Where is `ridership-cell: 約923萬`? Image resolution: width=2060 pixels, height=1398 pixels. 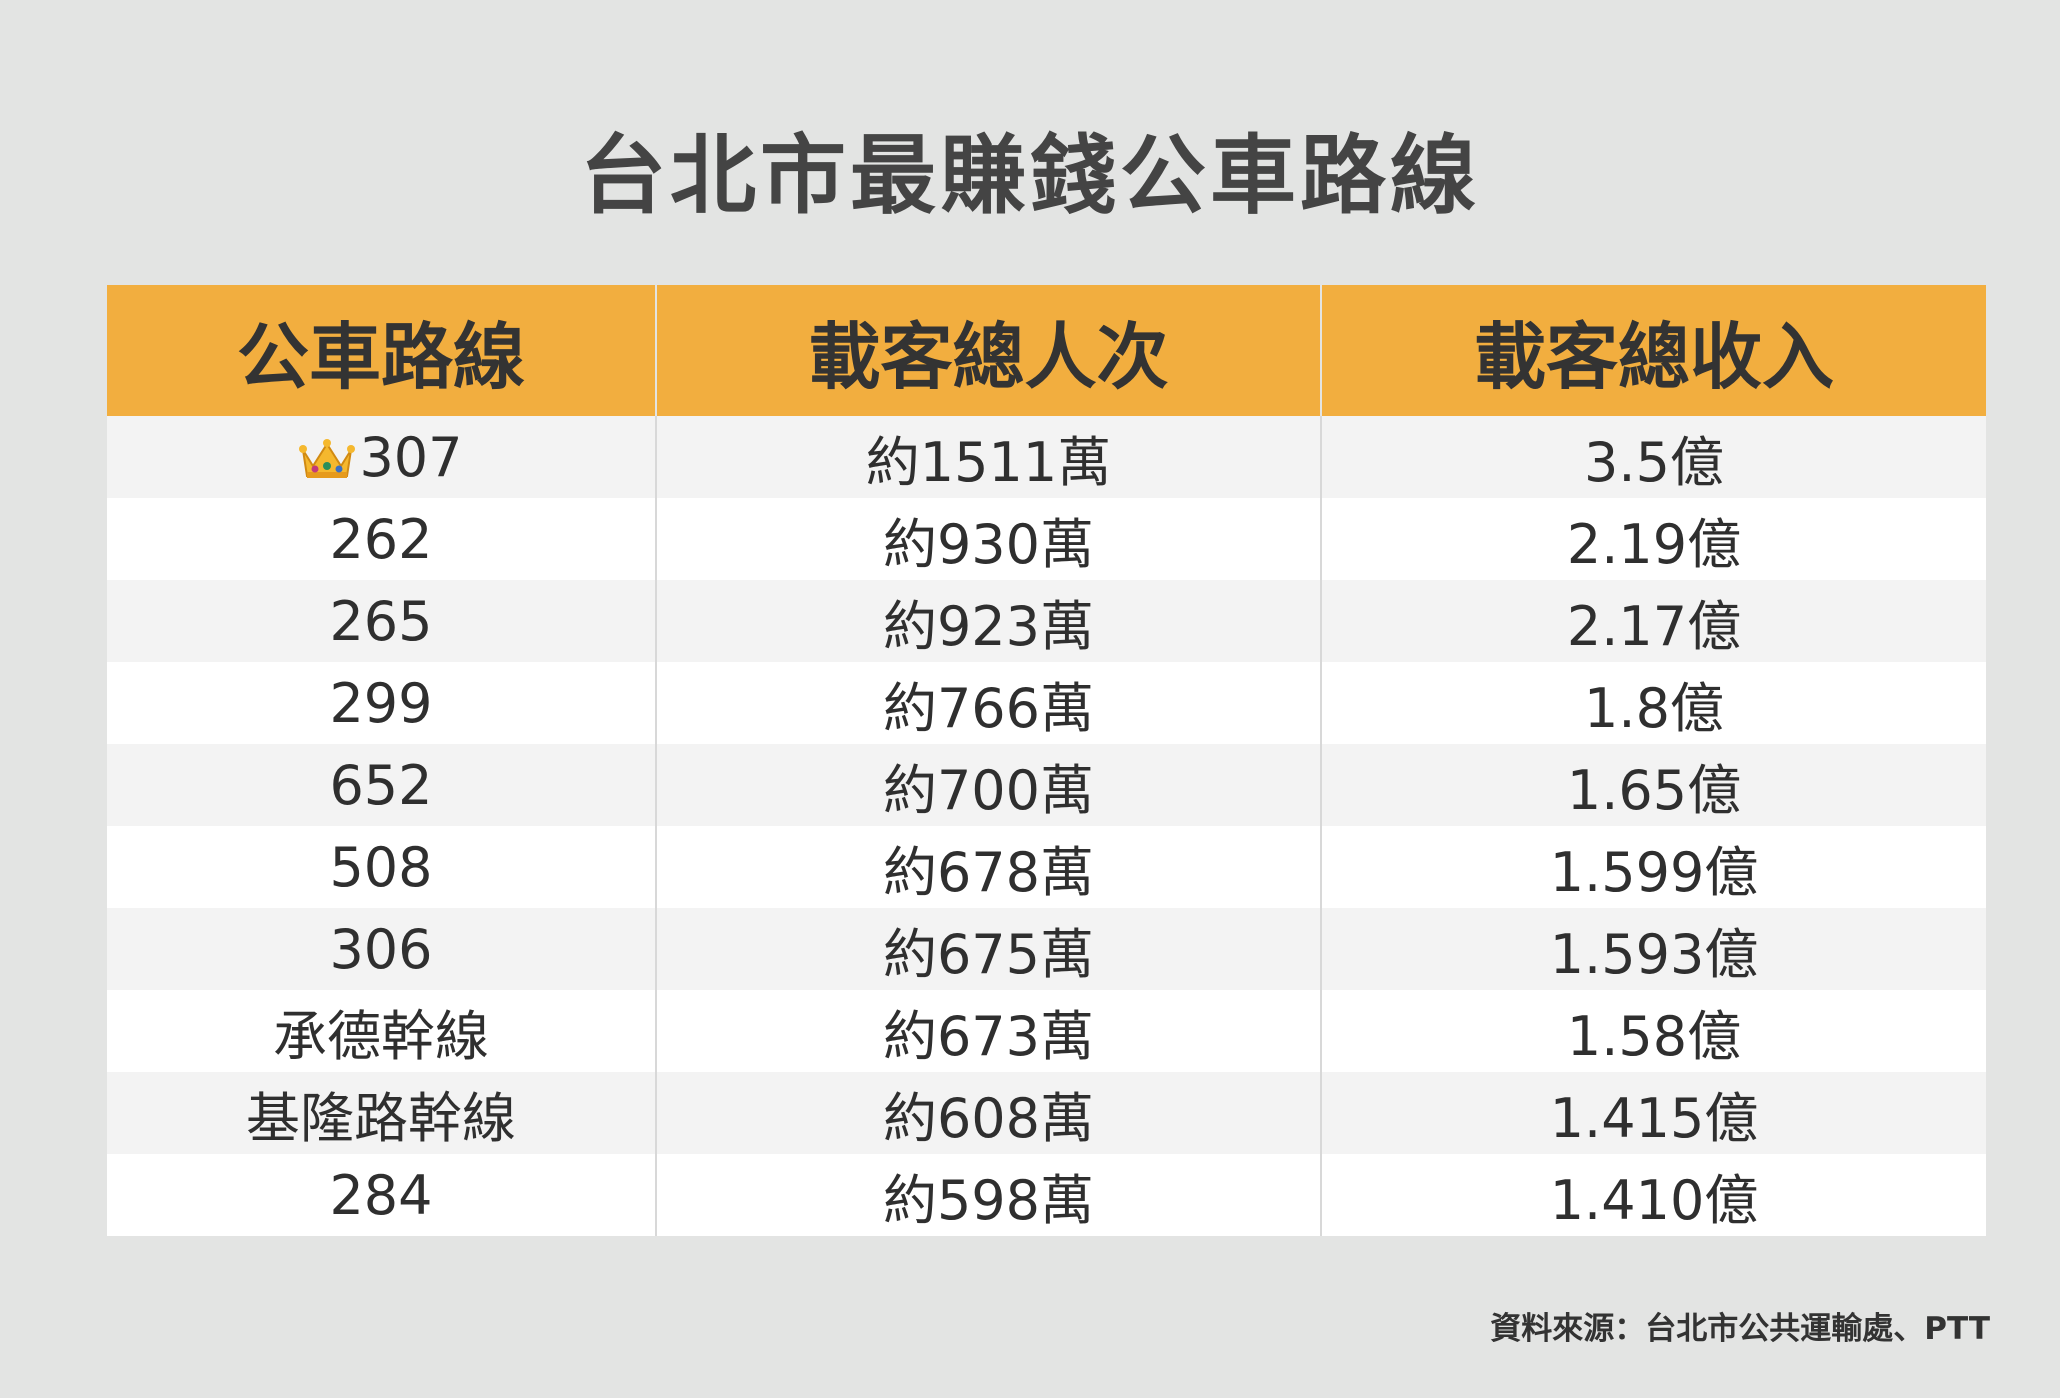
ridership-cell: 約923萬 is located at coordinates (988, 621).